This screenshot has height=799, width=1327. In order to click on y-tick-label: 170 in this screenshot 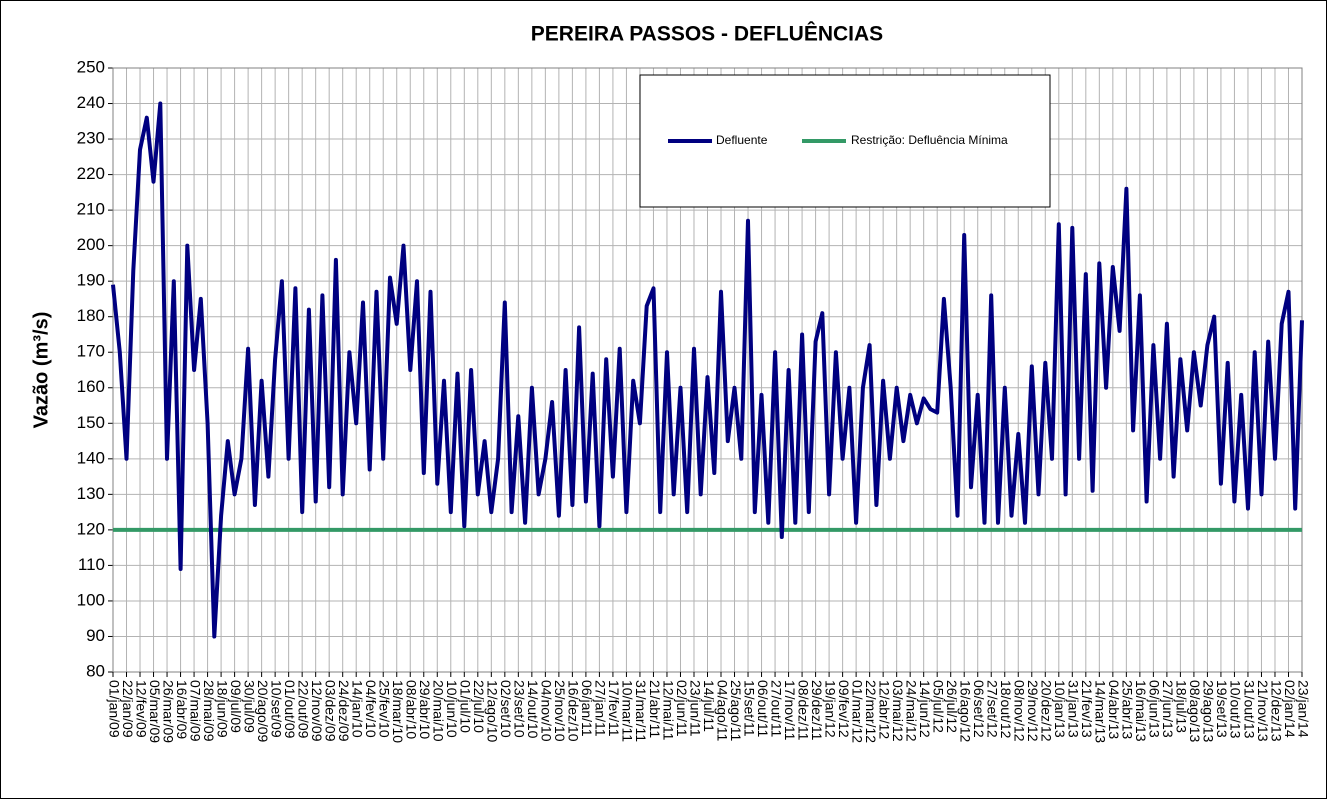, I will do `click(91, 351)`.